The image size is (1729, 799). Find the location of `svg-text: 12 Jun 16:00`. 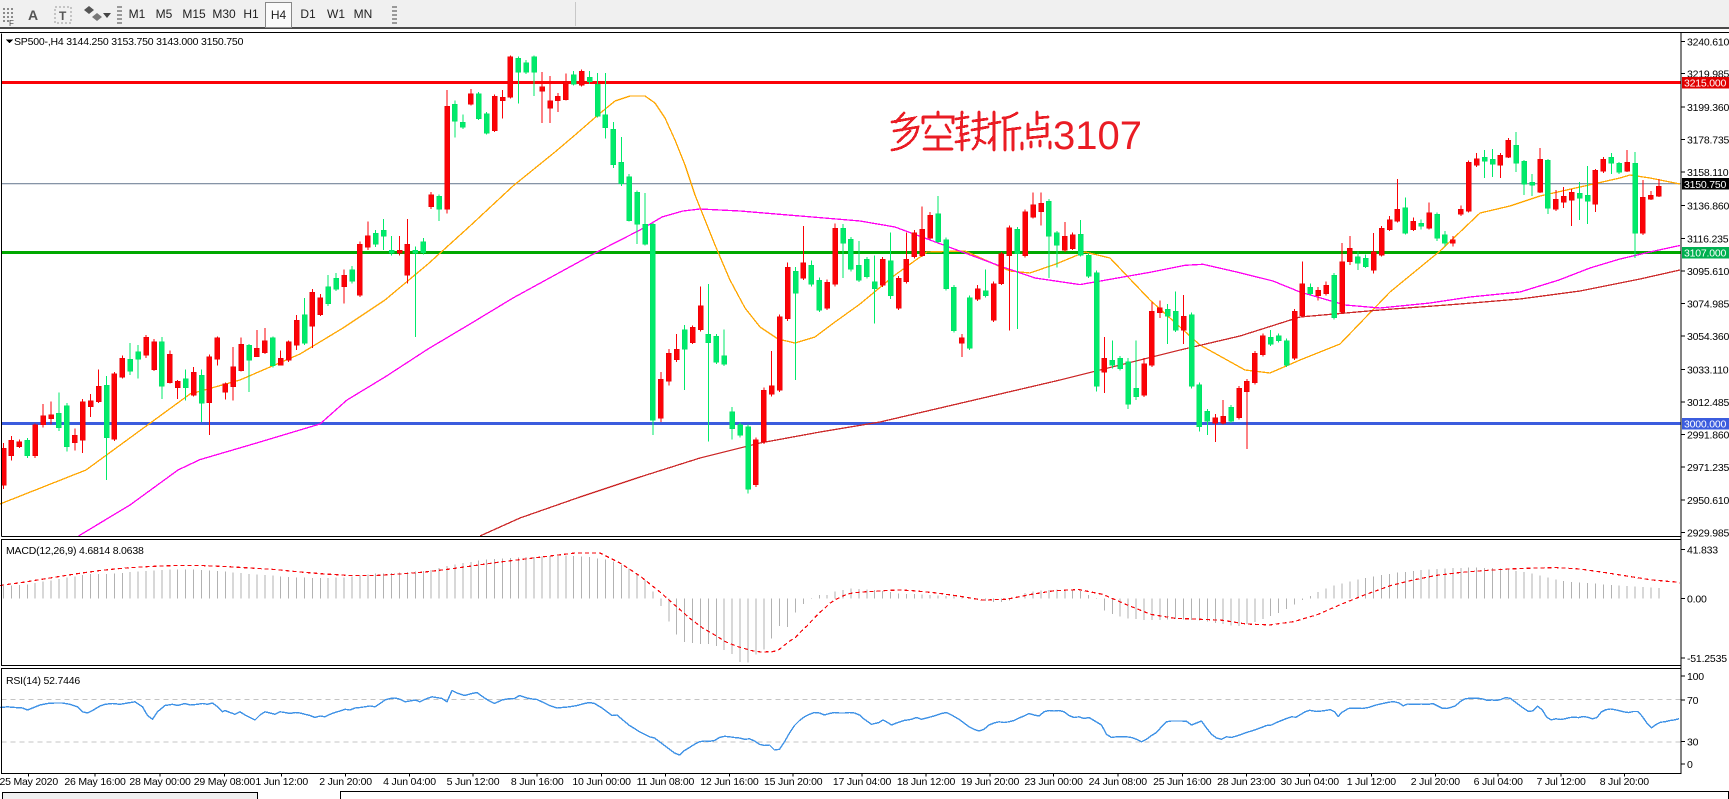

svg-text: 12 Jun 16:00 is located at coordinates (729, 782).